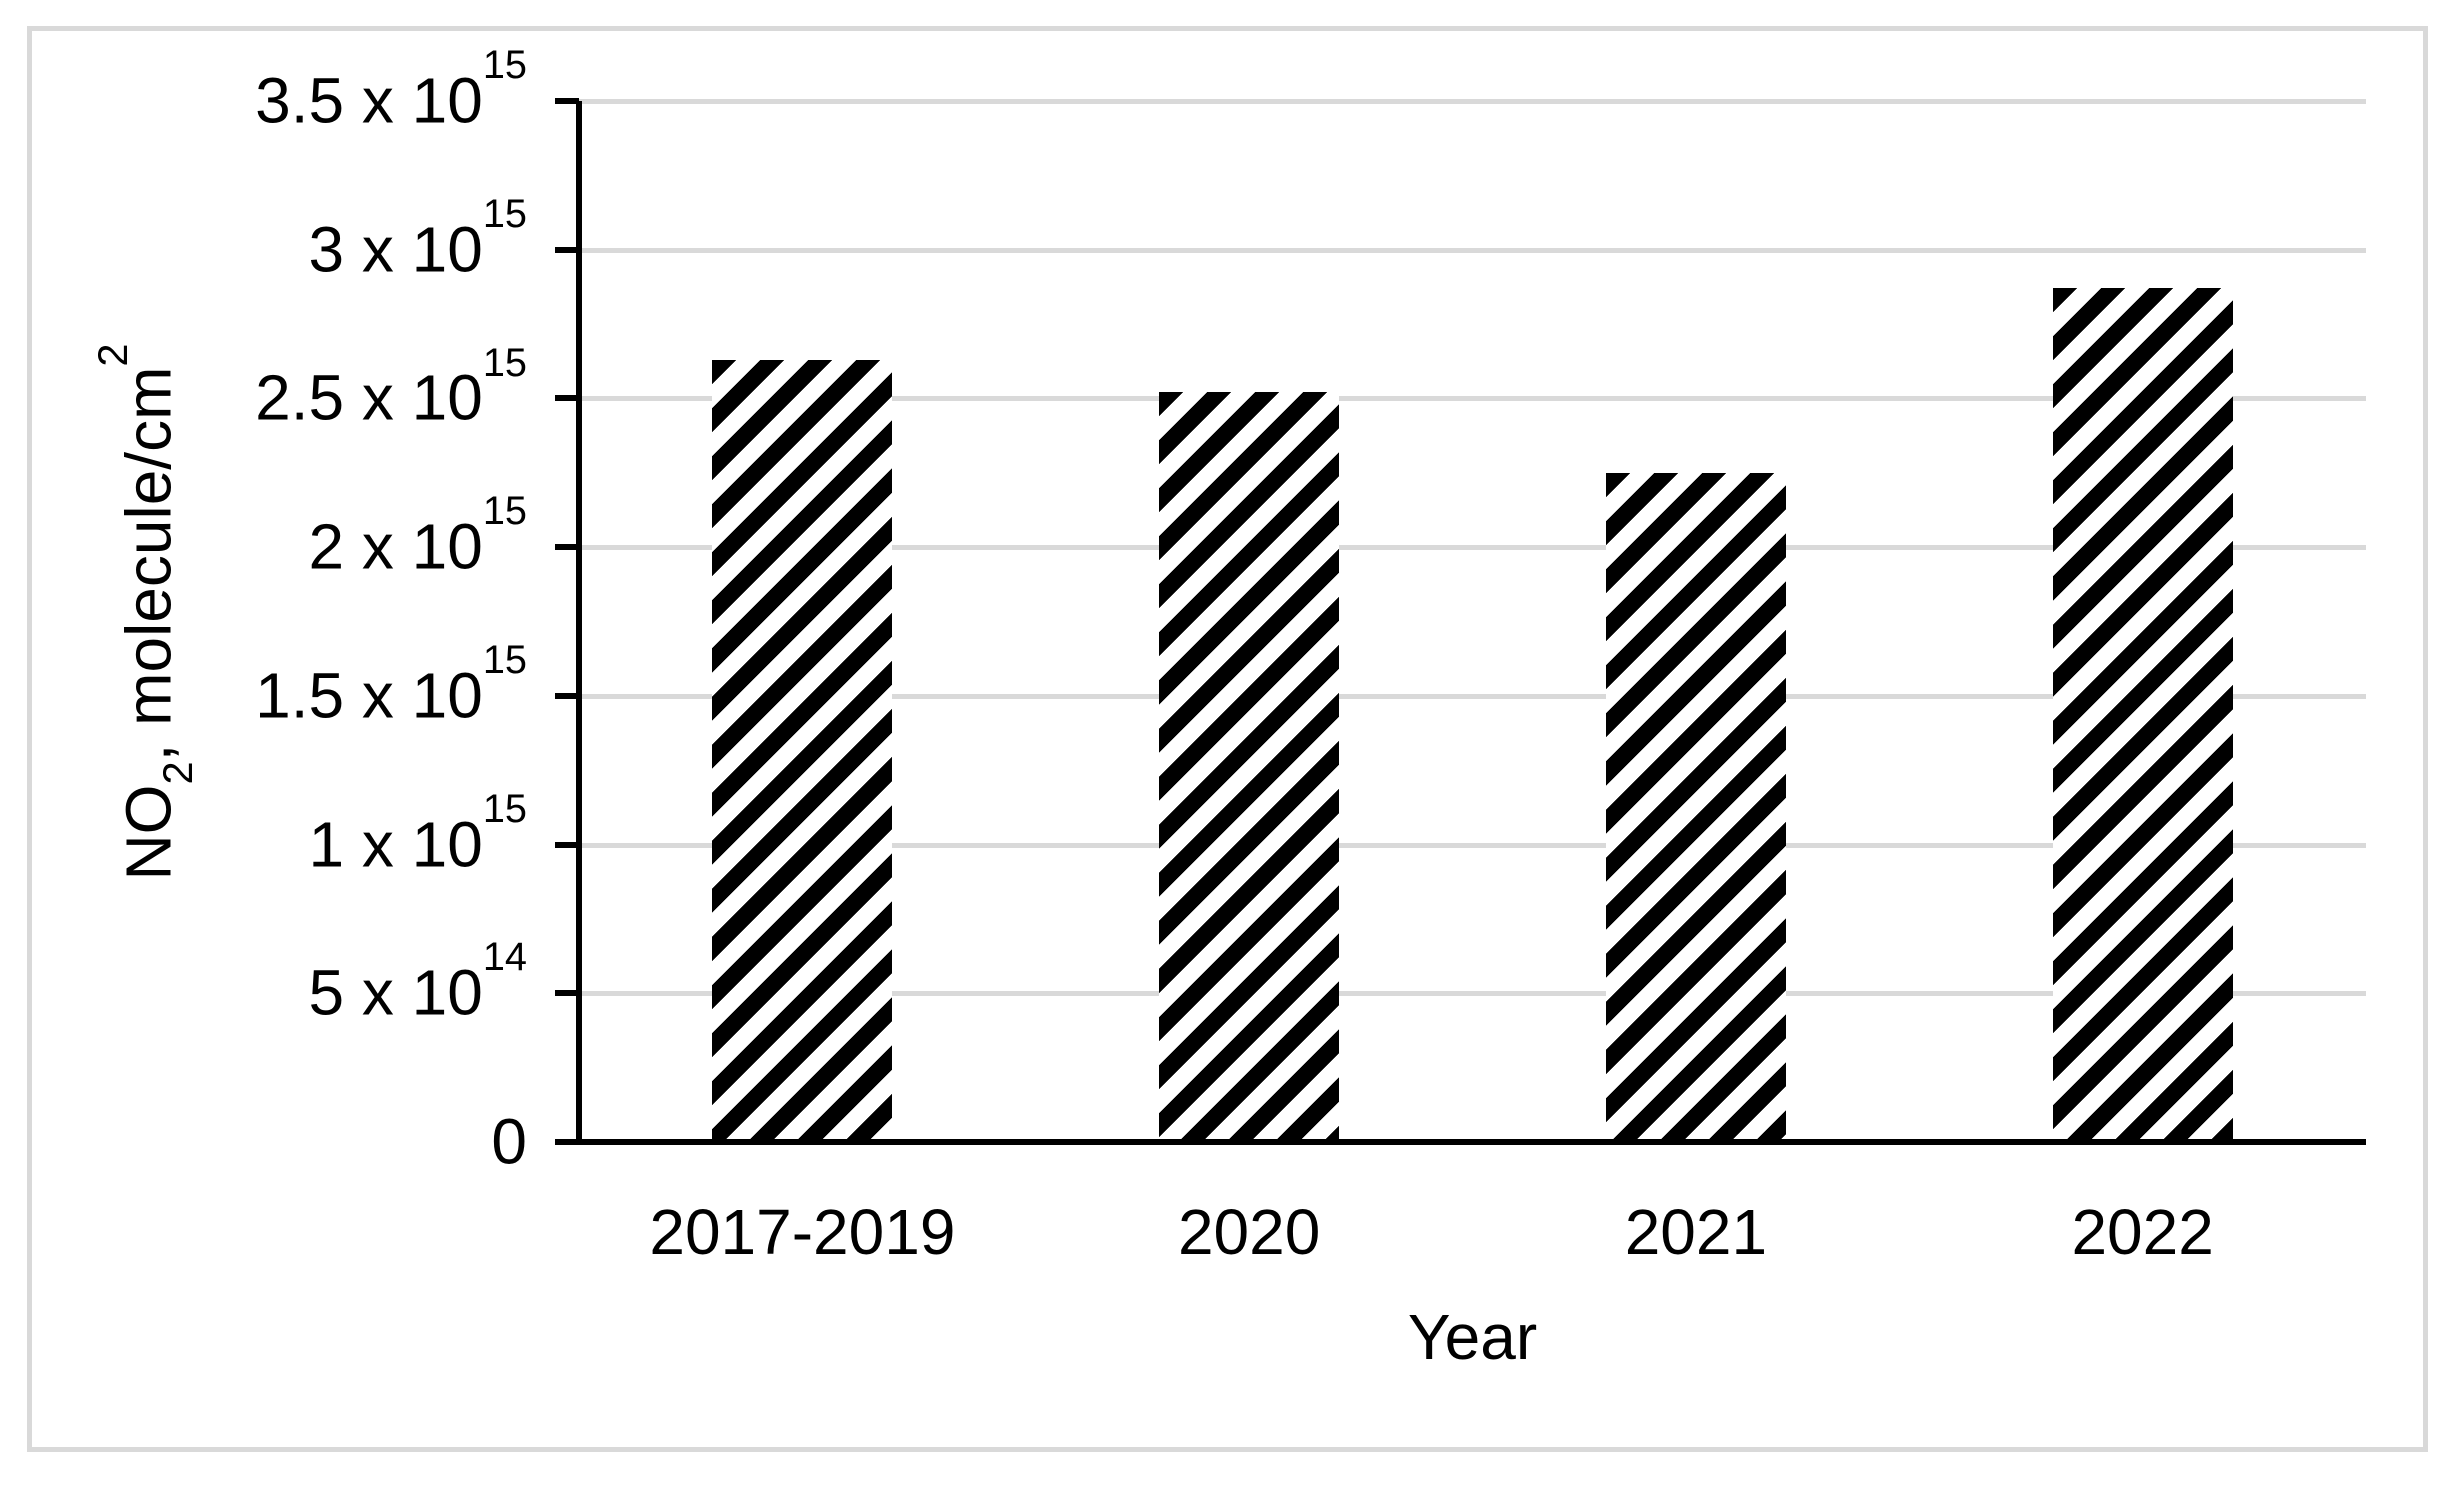  I want to click on bar-2020, so click(1249, 767).